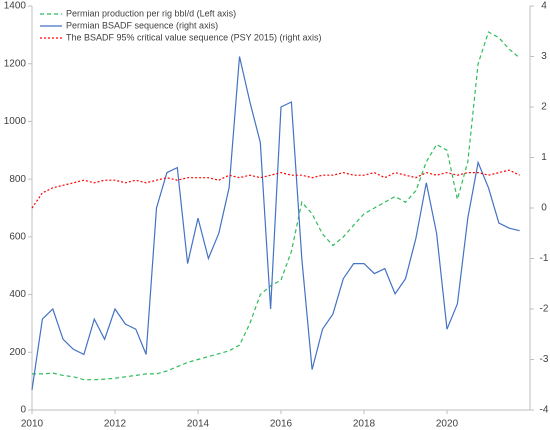 The width and height of the screenshot is (550, 430). Describe the element at coordinates (32, 424) in the screenshot. I see `x-tick-label: 2010` at that location.